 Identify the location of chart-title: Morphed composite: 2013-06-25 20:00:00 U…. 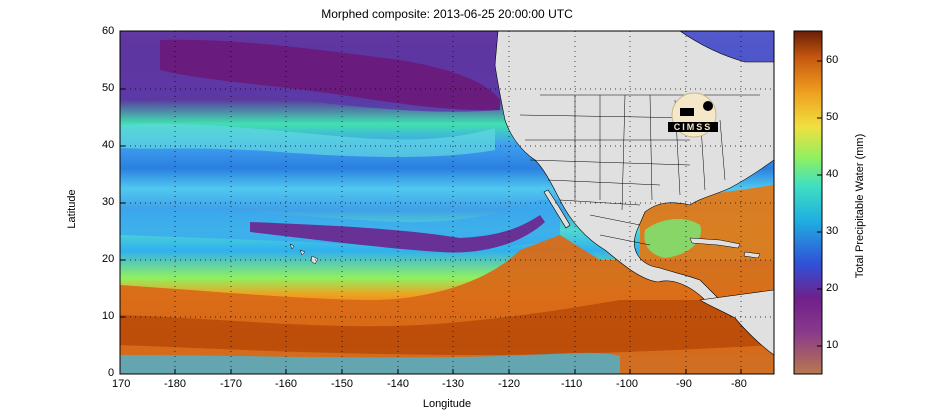
(447, 14).